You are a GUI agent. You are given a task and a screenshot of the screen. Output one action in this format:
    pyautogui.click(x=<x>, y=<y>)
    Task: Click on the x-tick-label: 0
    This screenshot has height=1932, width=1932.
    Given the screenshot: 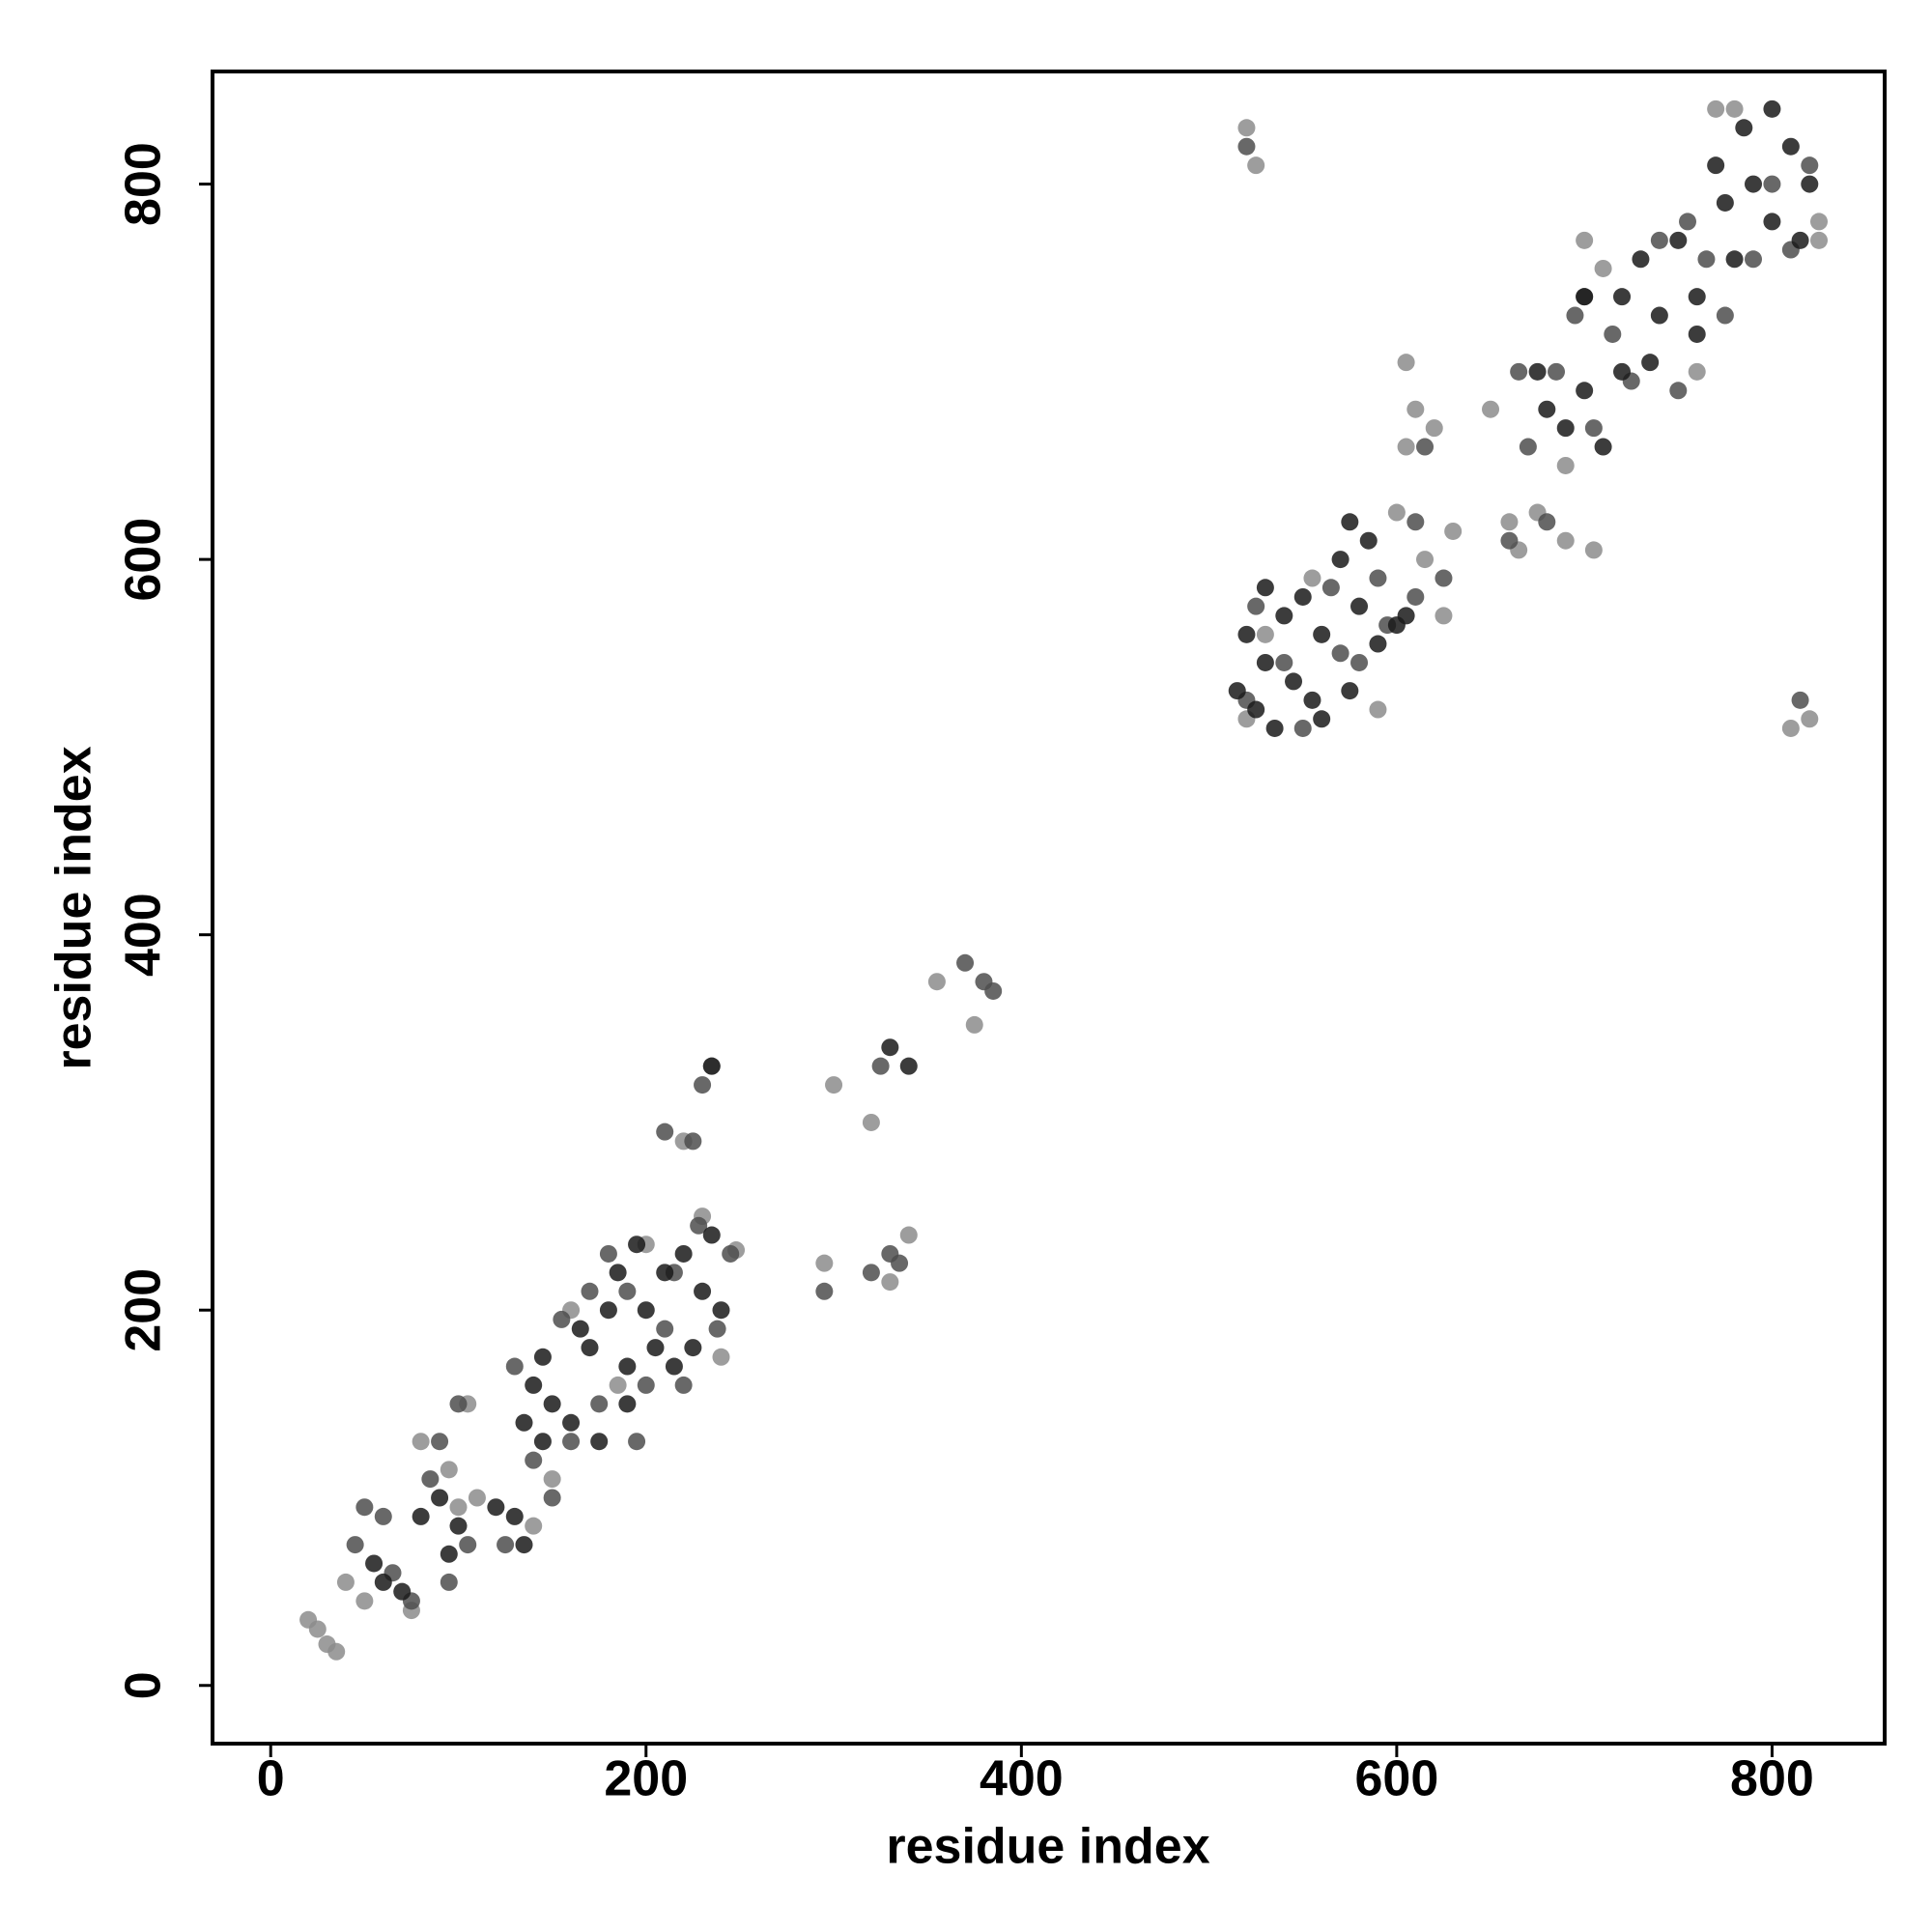 What is the action you would take?
    pyautogui.click(x=271, y=1779)
    